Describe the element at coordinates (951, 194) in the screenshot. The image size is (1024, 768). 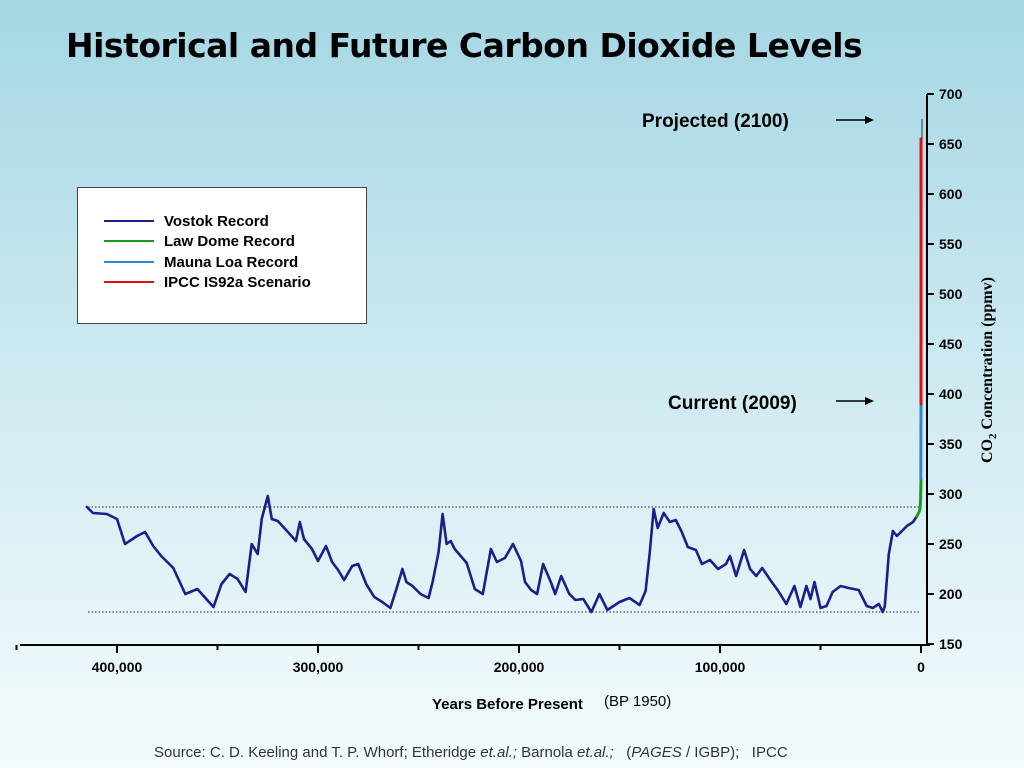
I see `y-tick-label: 600` at that location.